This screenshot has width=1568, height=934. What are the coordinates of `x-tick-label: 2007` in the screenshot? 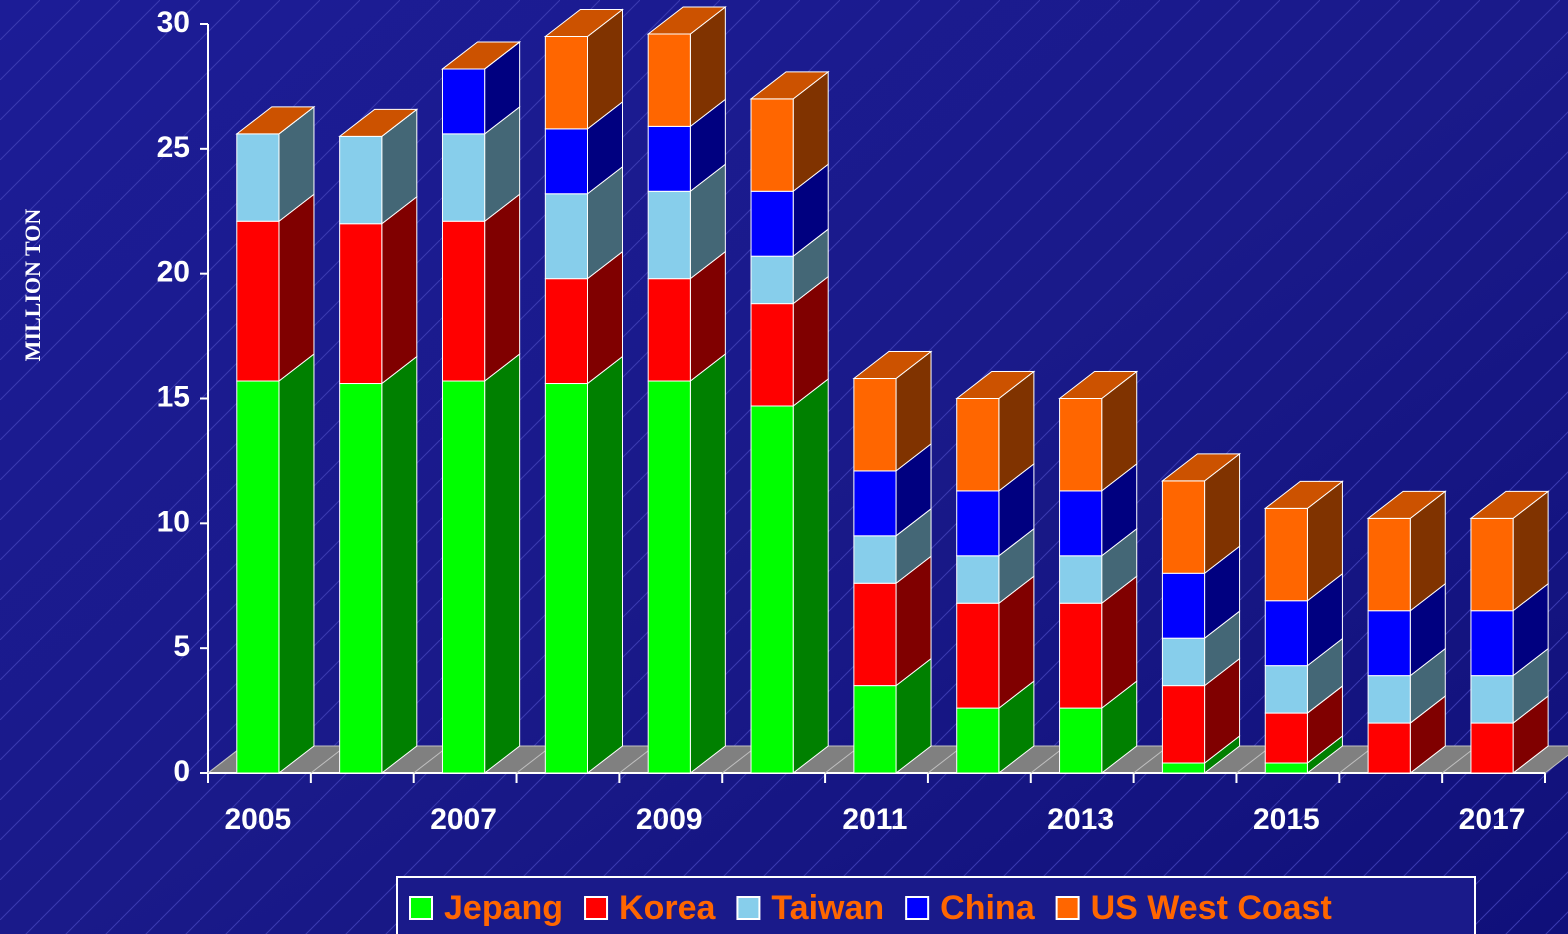 It's located at (463, 819).